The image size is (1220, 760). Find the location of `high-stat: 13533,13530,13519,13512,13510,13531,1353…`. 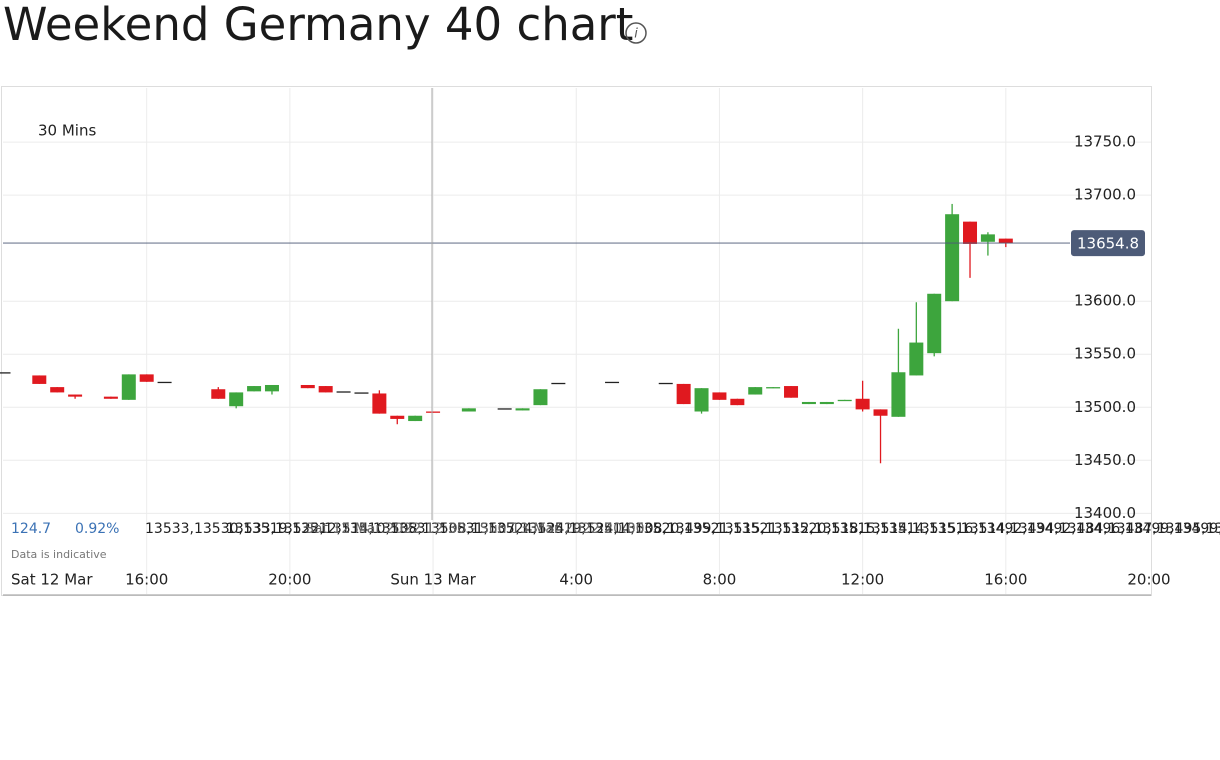

high-stat: 13533,13530,13519,13512,13510,13531,1353… is located at coordinates (682, 529).